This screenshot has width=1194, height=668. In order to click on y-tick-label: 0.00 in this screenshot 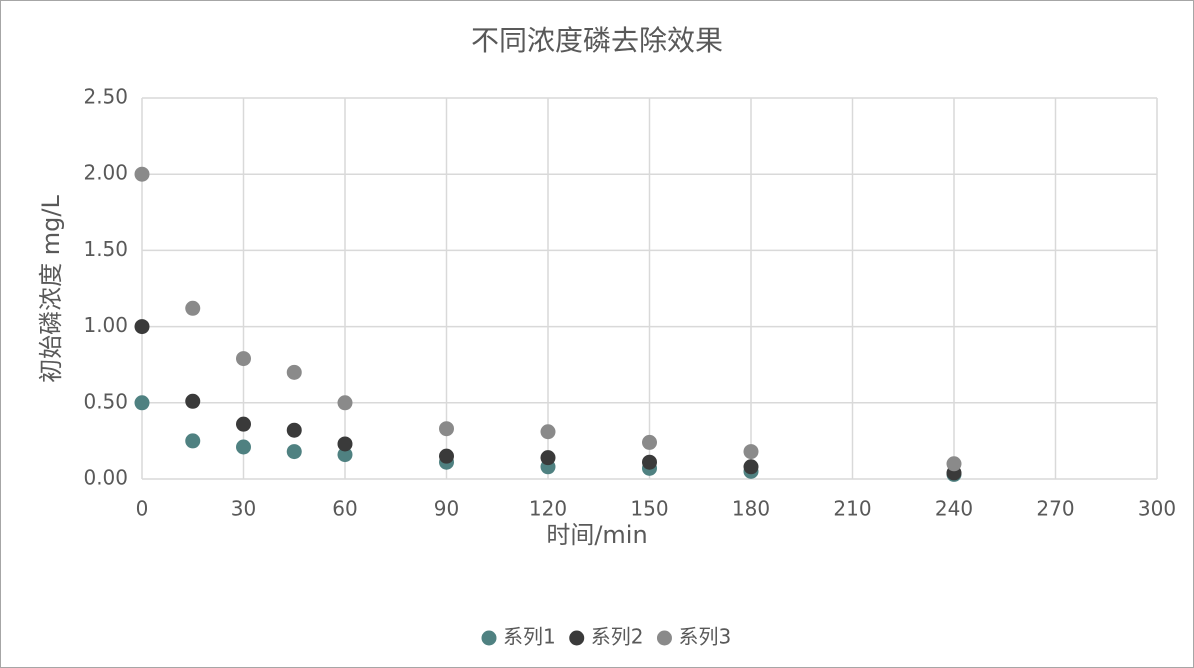, I will do `click(105, 478)`.